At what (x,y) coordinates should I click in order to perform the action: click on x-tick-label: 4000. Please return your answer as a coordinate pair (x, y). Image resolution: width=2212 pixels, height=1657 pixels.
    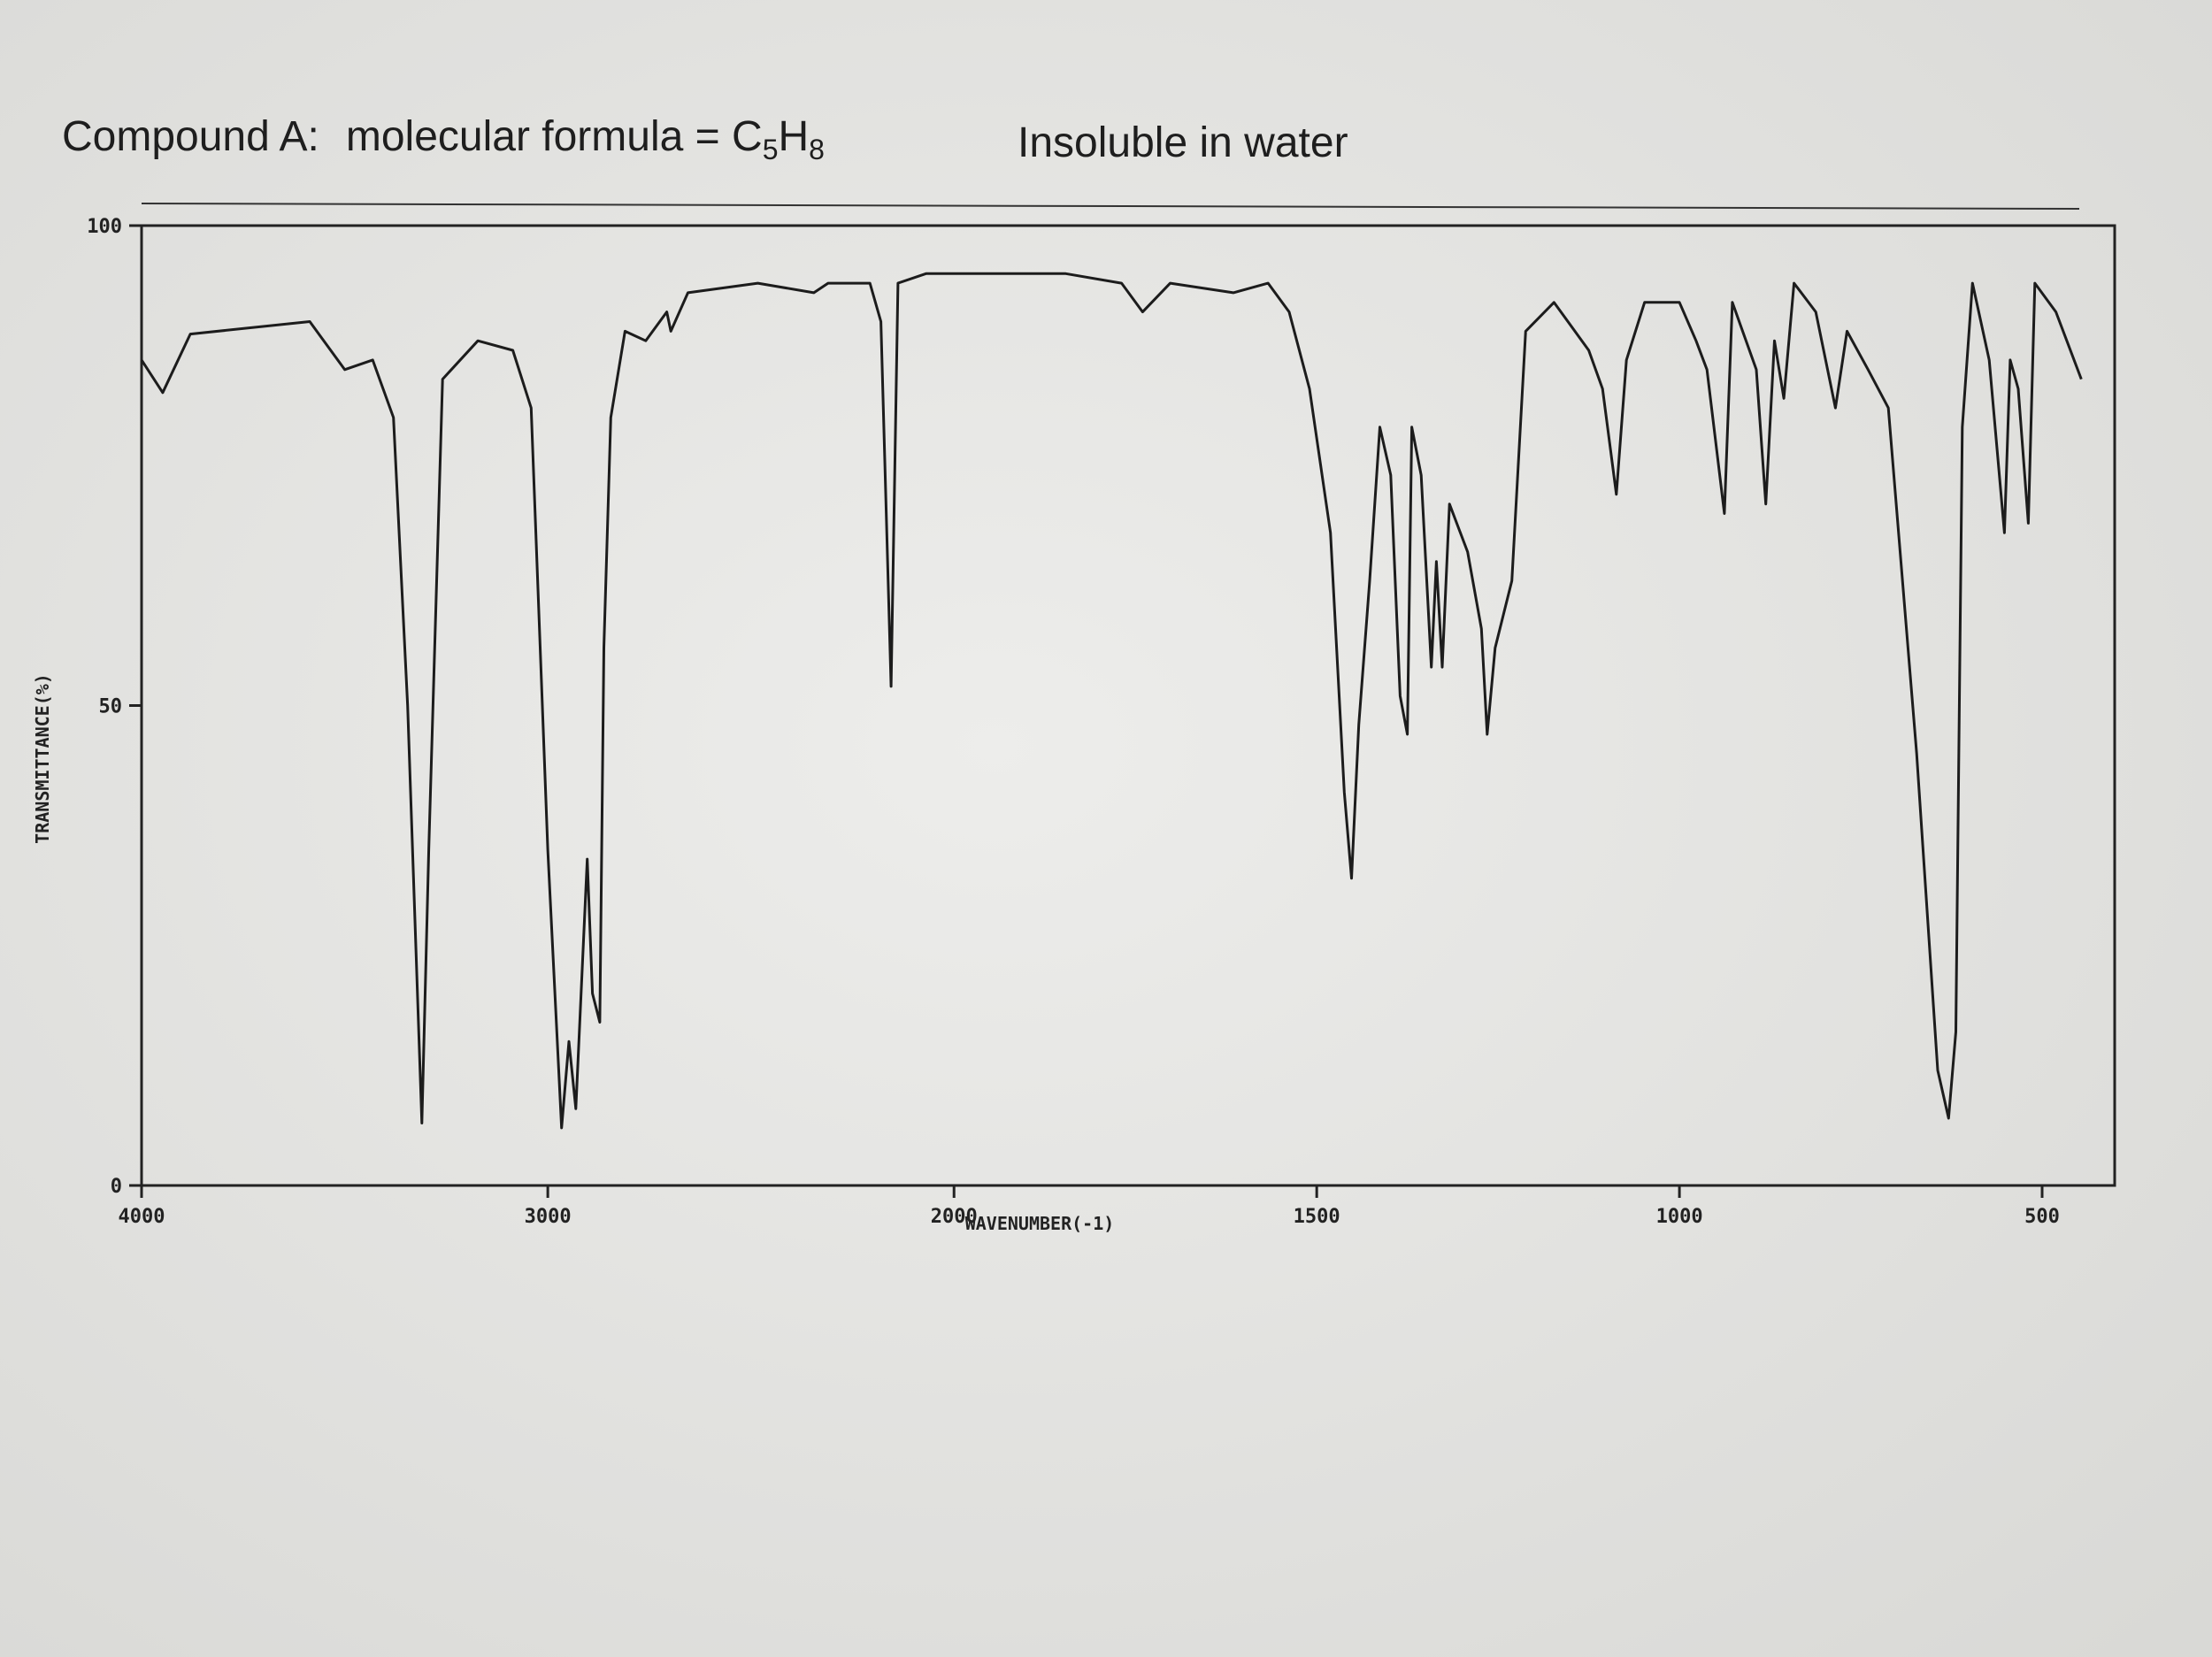
    Looking at the image, I should click on (142, 1217).